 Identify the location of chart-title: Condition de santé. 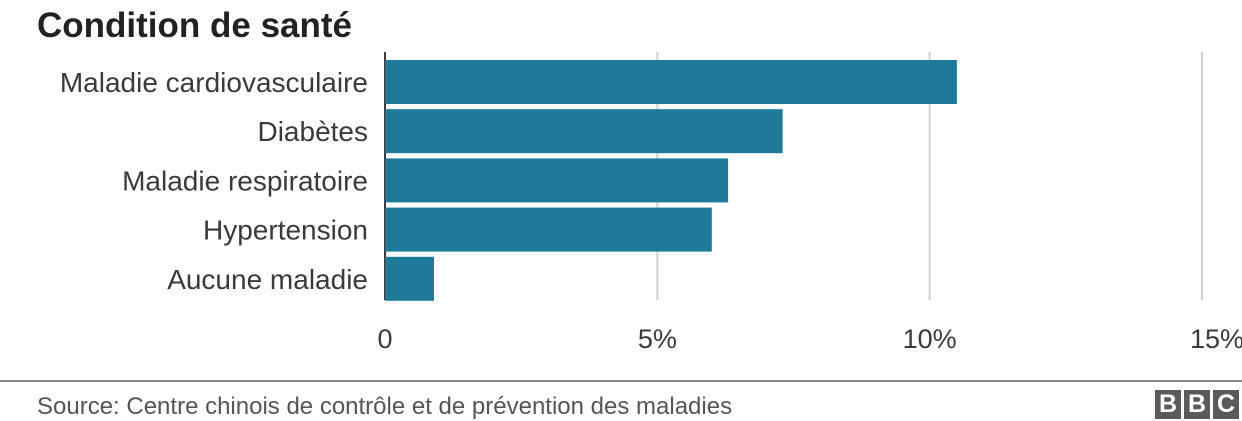
(194, 25).